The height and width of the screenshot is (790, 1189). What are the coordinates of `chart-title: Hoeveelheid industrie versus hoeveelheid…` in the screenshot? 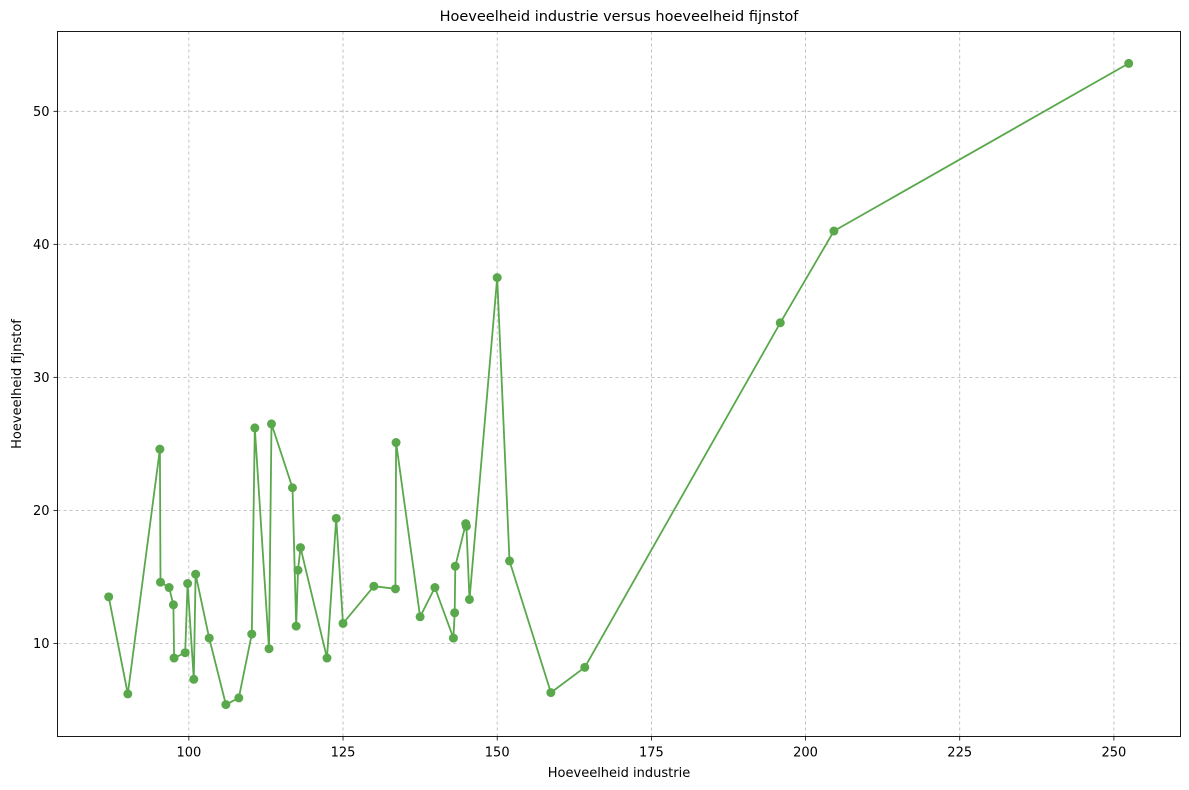 It's located at (620, 17).